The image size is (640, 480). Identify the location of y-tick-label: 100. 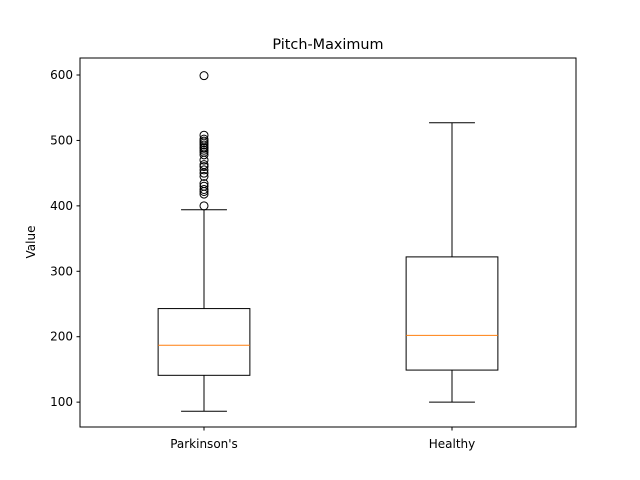
(61, 402).